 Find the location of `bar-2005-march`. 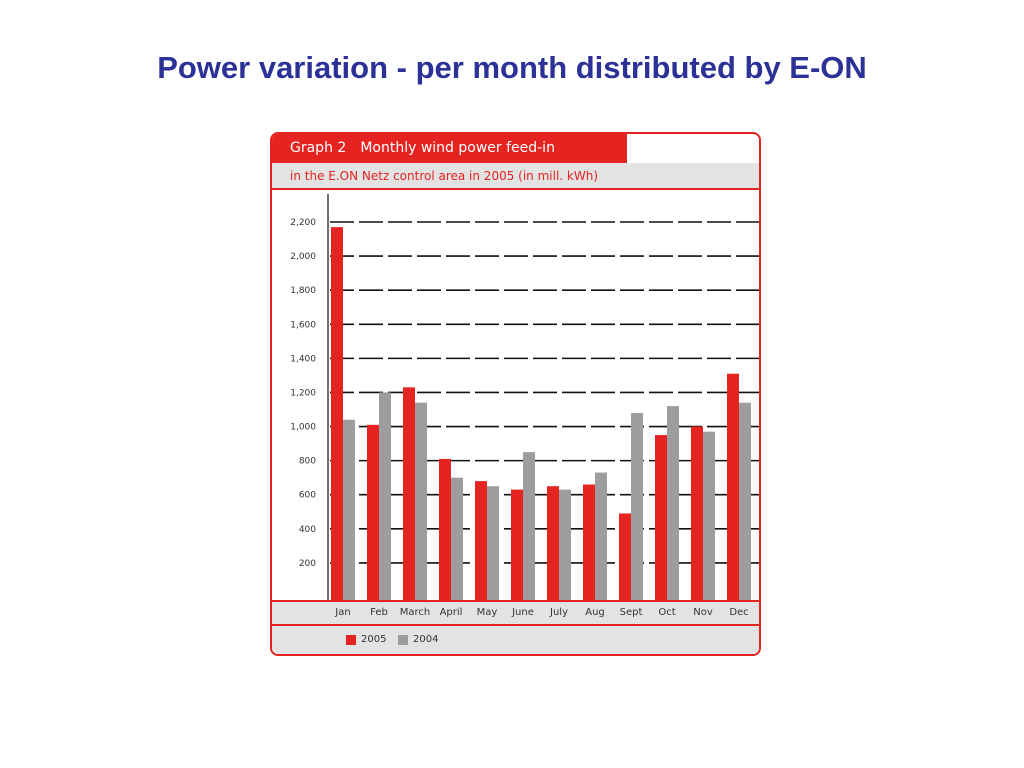

bar-2005-march is located at coordinates (409, 494).